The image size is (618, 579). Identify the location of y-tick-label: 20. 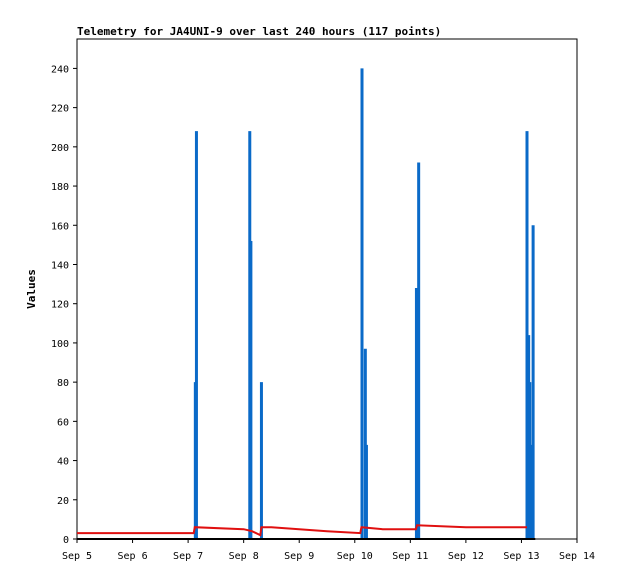
(63, 501).